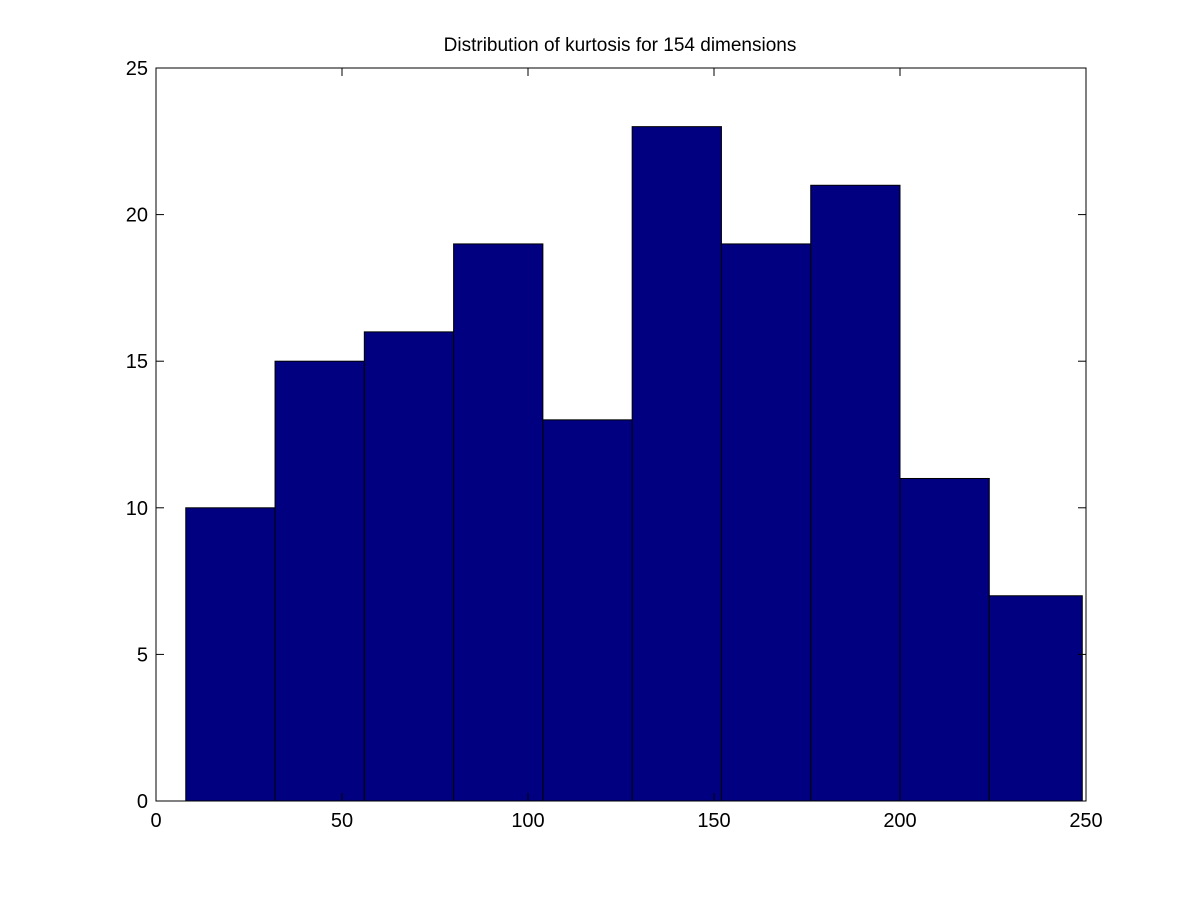 The width and height of the screenshot is (1200, 905). Describe the element at coordinates (142, 655) in the screenshot. I see `y-tick-label: 5` at that location.